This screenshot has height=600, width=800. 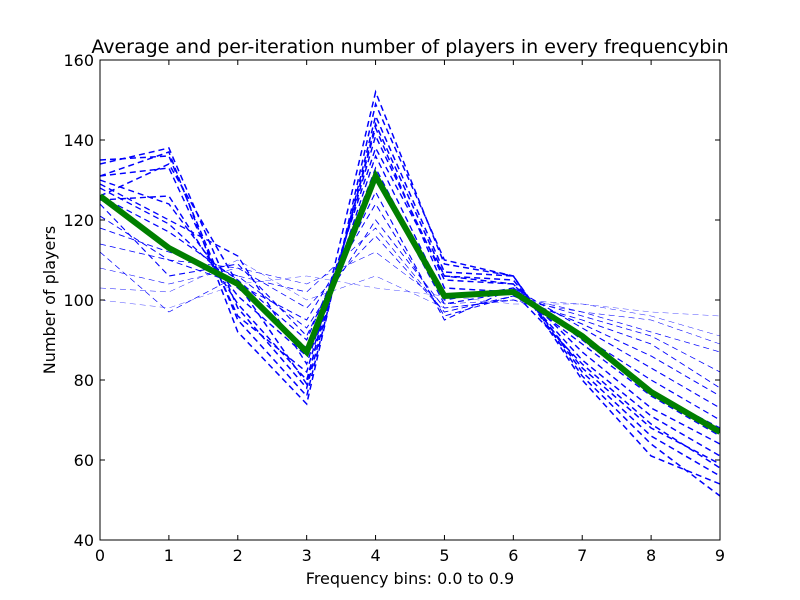 I want to click on x-tick-label: 8, so click(x=651, y=555).